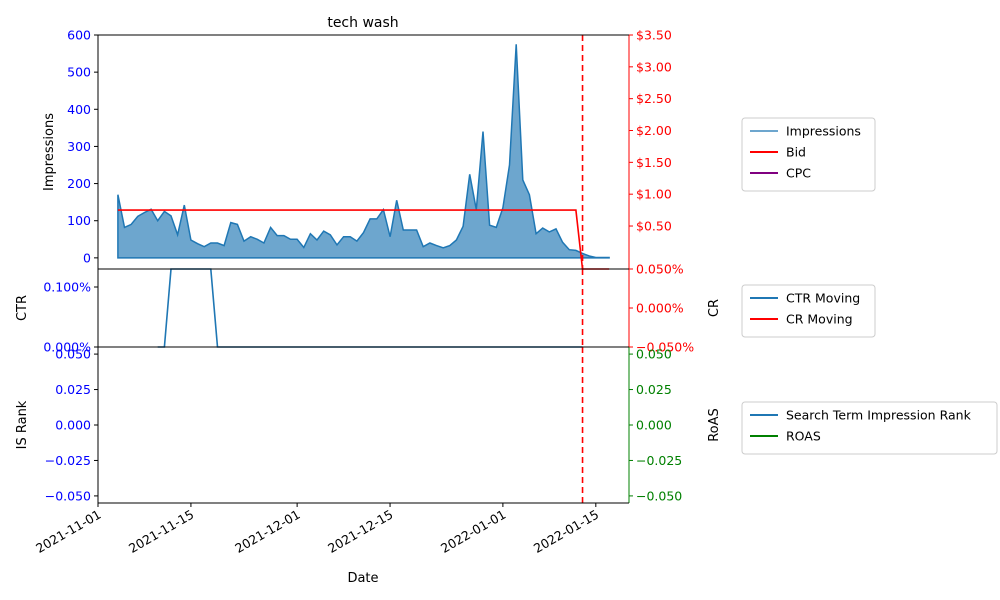 Image resolution: width=1000 pixels, height=600 pixels. Describe the element at coordinates (796, 152) in the screenshot. I see `legend-label: Bid` at that location.